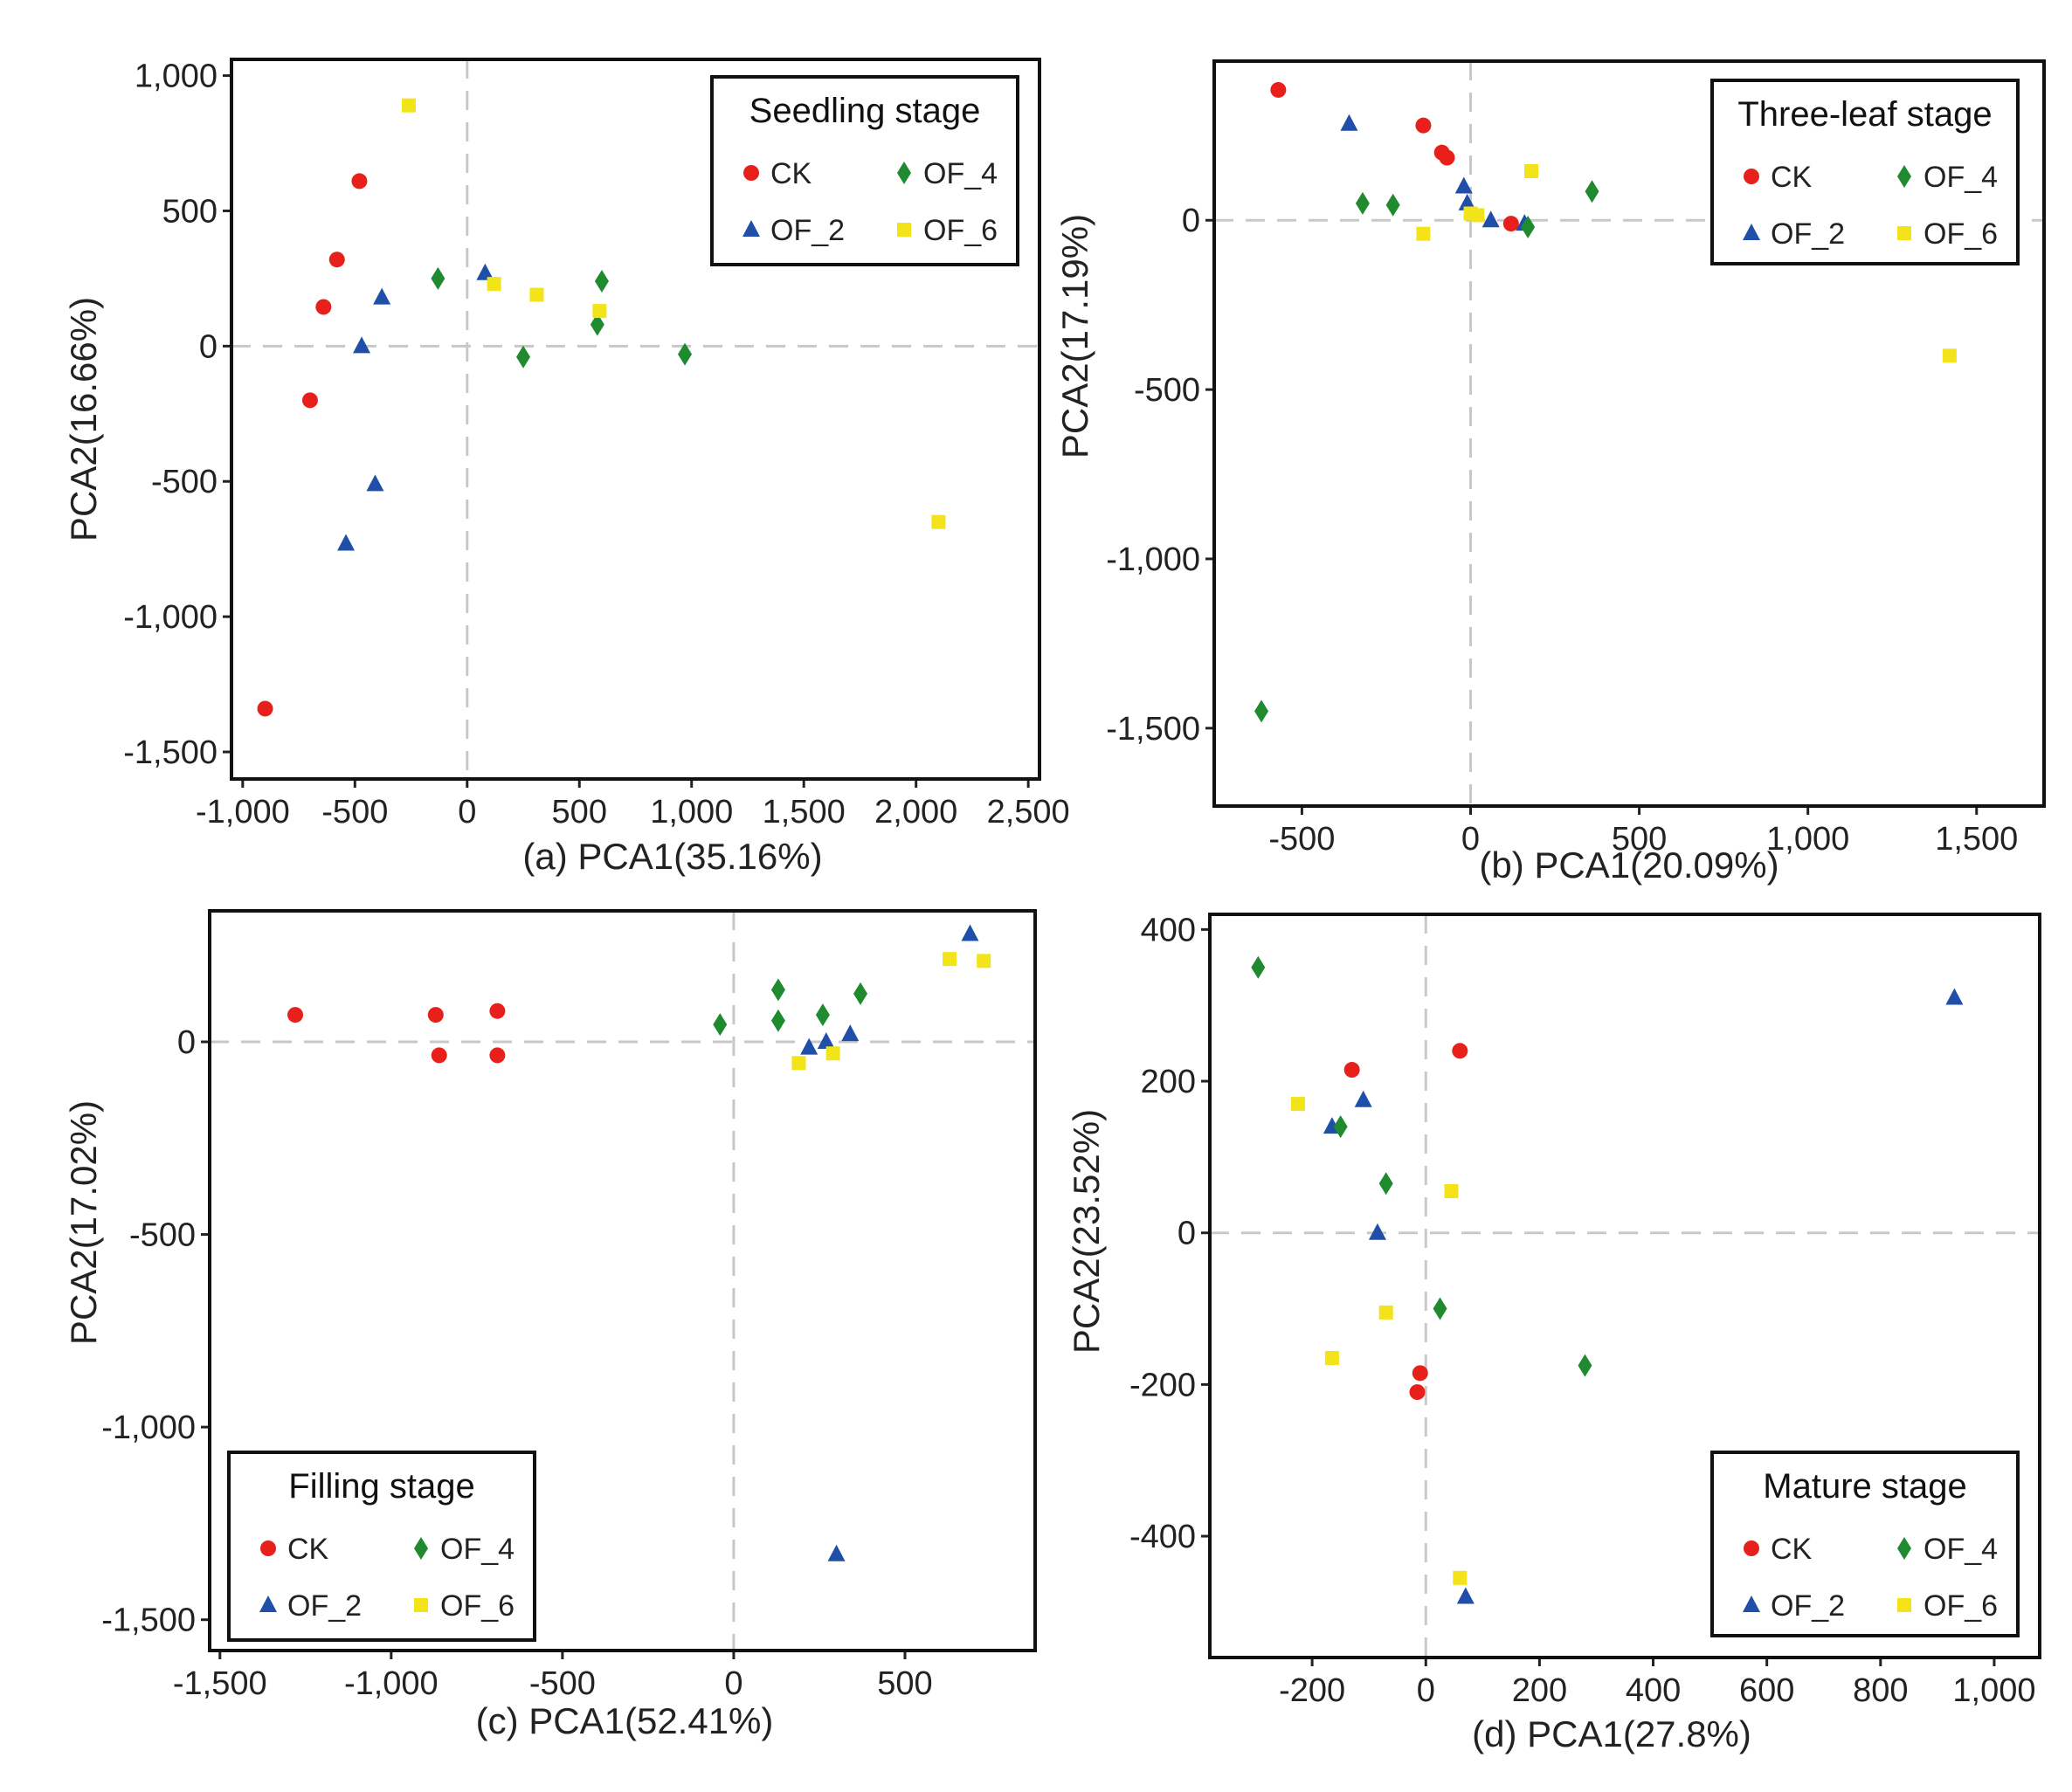  What do you see at coordinates (176, 77) in the screenshot?
I see `y-tick-label: 1,000` at bounding box center [176, 77].